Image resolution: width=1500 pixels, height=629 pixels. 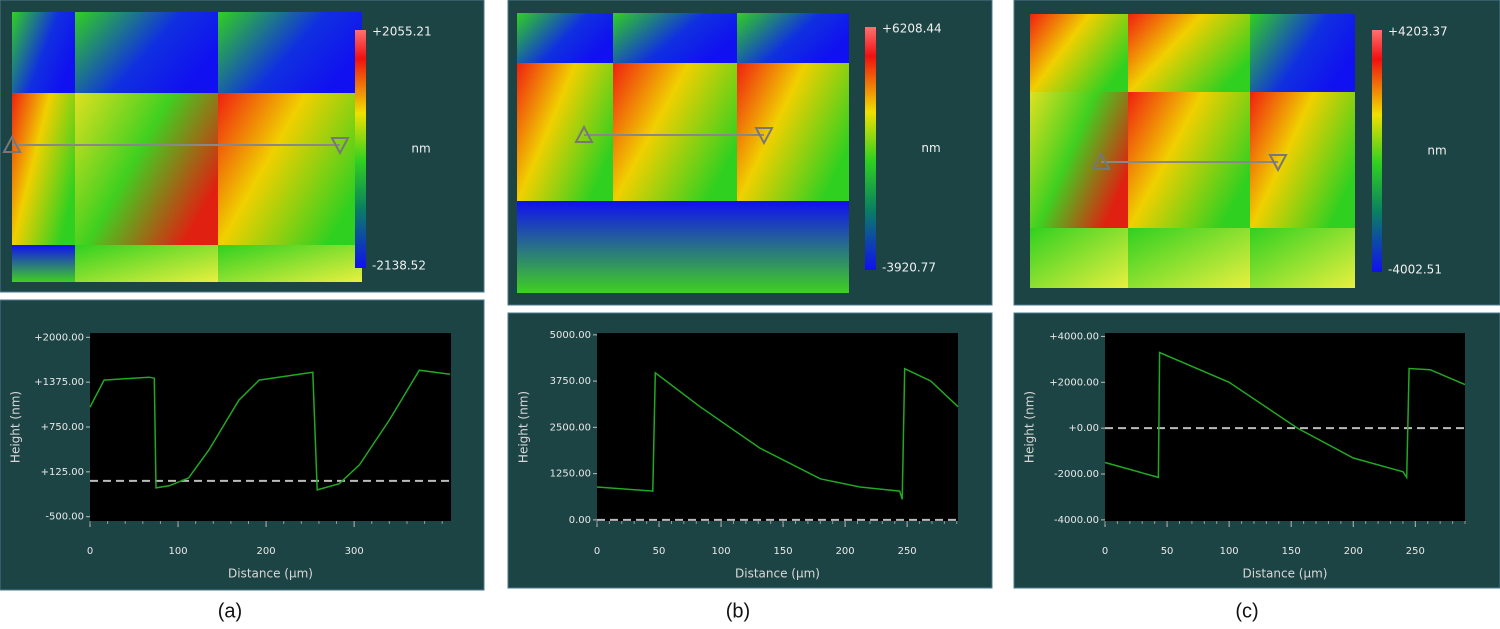 I want to click on colorbar-min: -2138.52, so click(x=399, y=266).